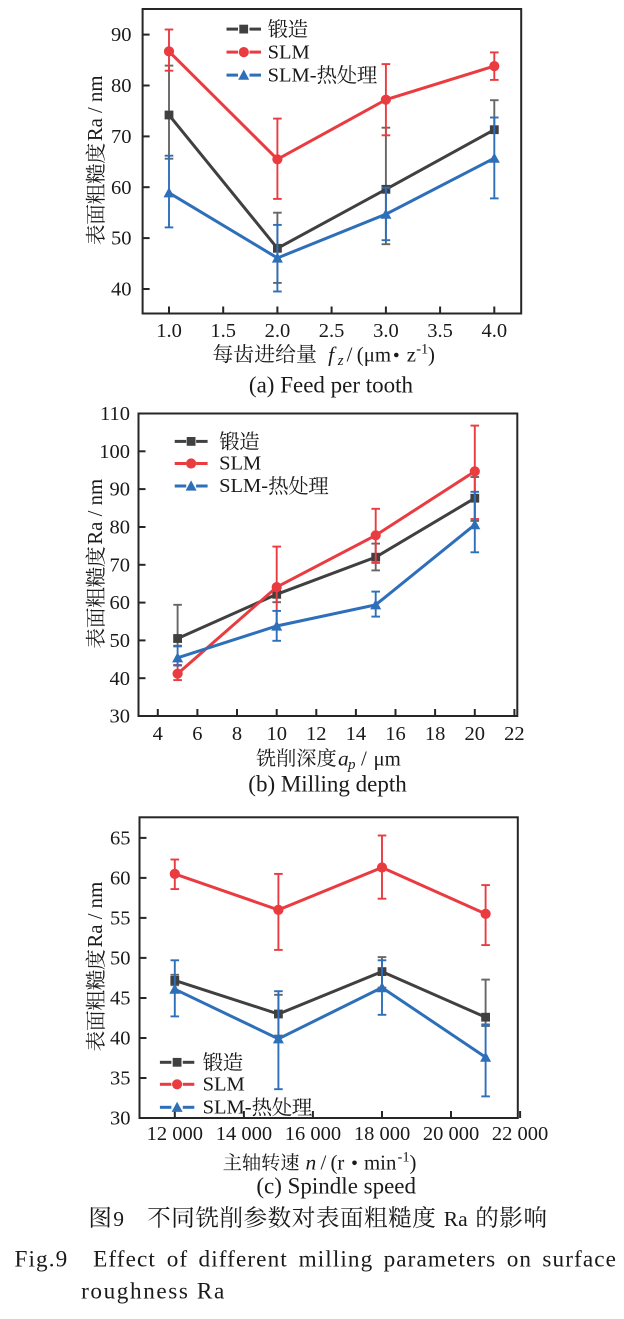  I want to click on svg-text: on, so click(519, 1260).